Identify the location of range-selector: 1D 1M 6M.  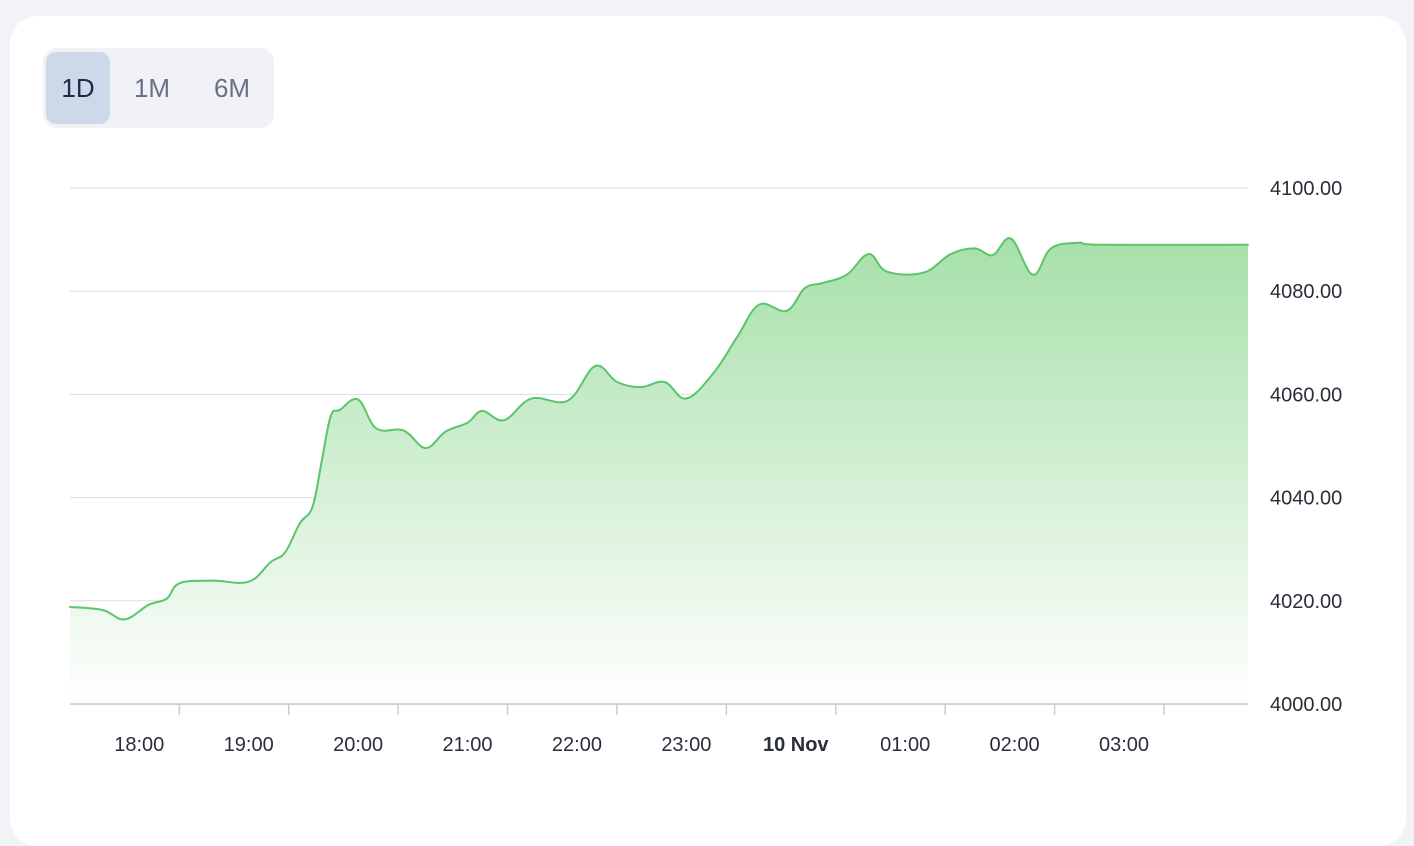
(158, 88).